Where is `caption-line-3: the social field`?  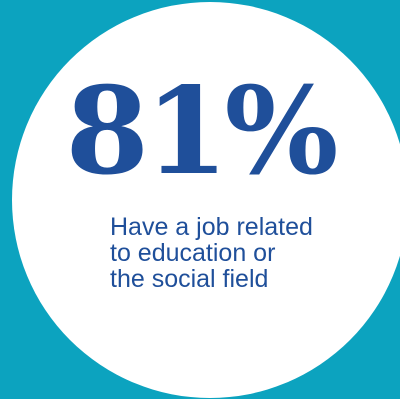
caption-line-3: the social field is located at coordinates (189, 279).